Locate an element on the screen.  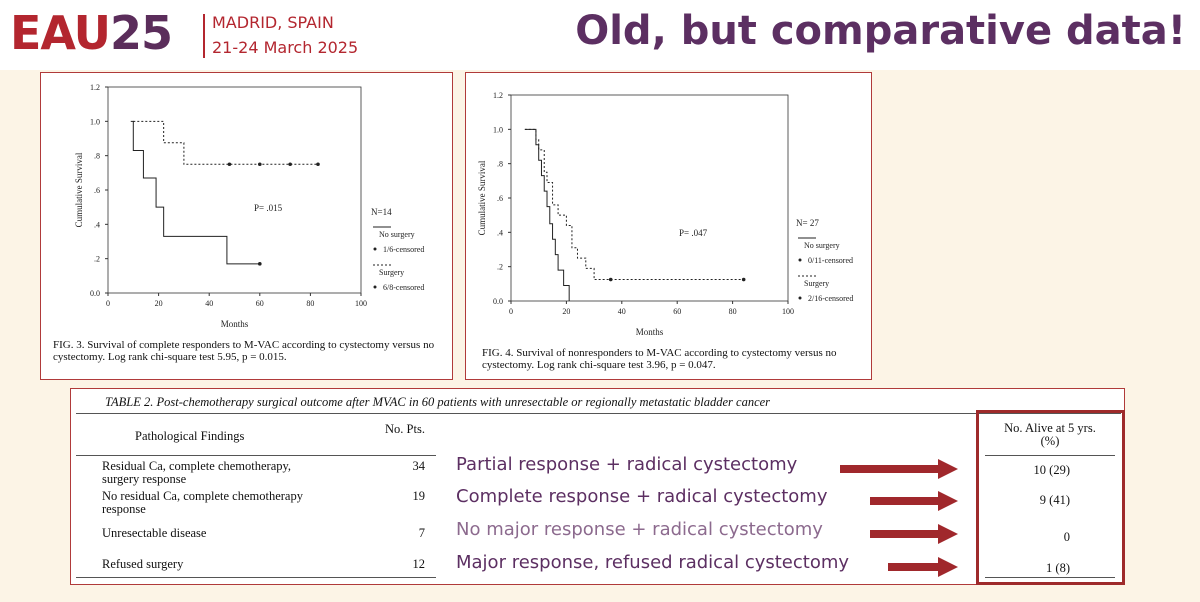
y-tick-label: 0.0 is located at coordinates (95, 293).